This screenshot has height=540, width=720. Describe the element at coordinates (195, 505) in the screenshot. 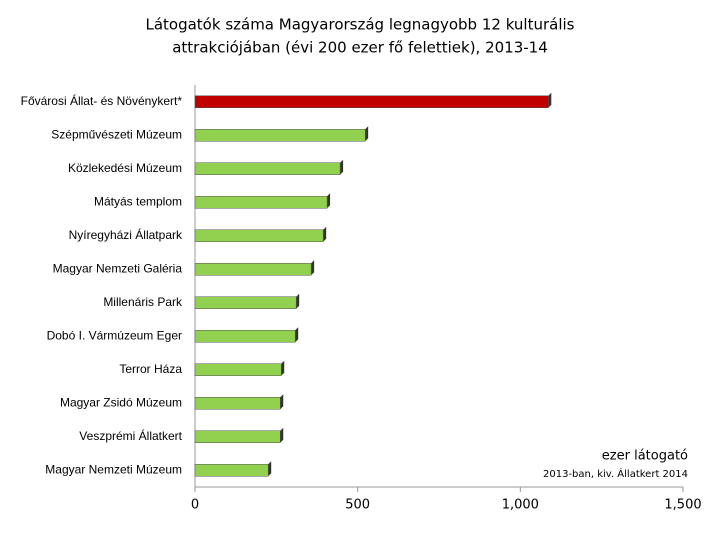

I see `x-tick-label: 0` at that location.